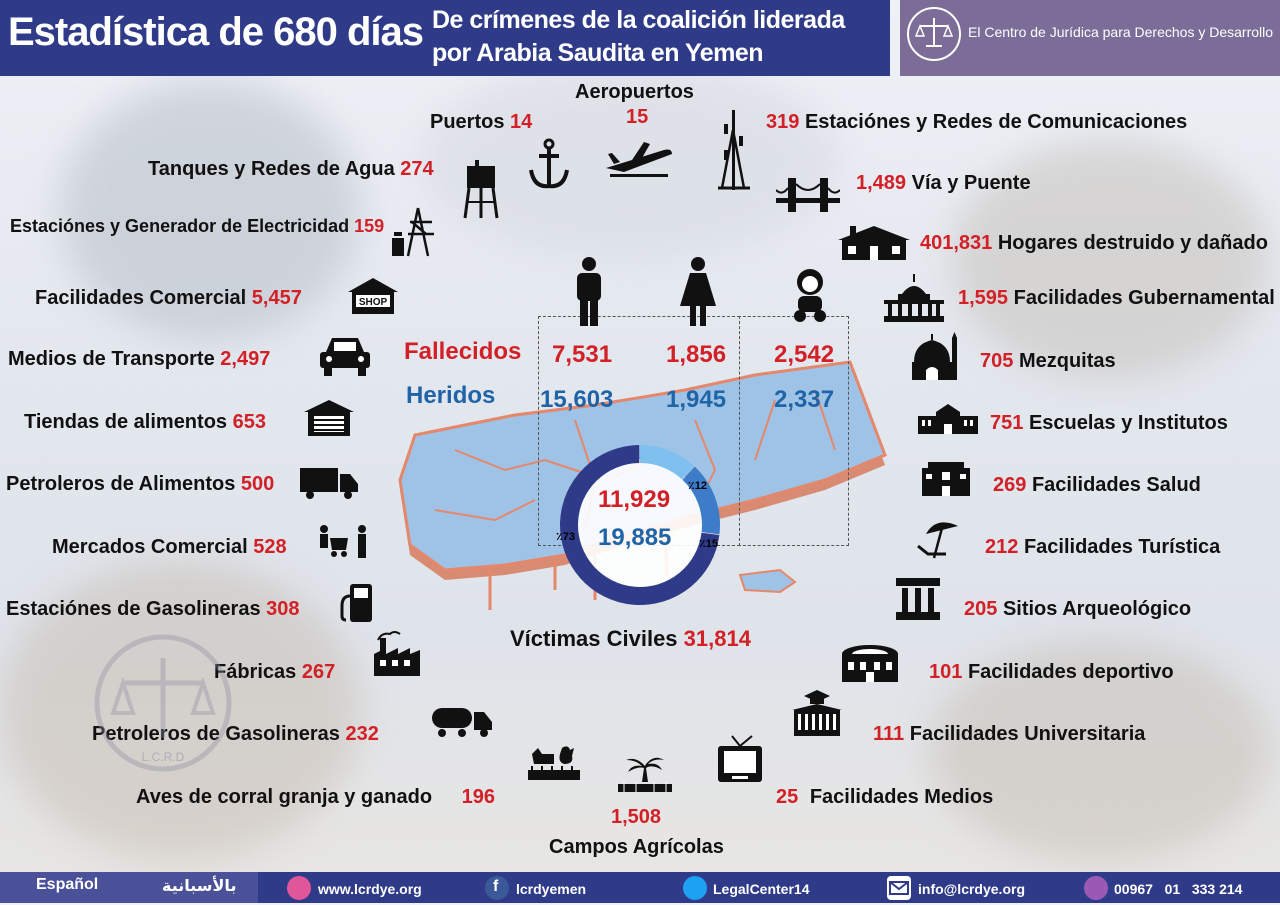 The image size is (1280, 905). Describe the element at coordinates (168, 298) in the screenshot. I see `stat-comercial: Facilidades Comercial 5,457` at that location.